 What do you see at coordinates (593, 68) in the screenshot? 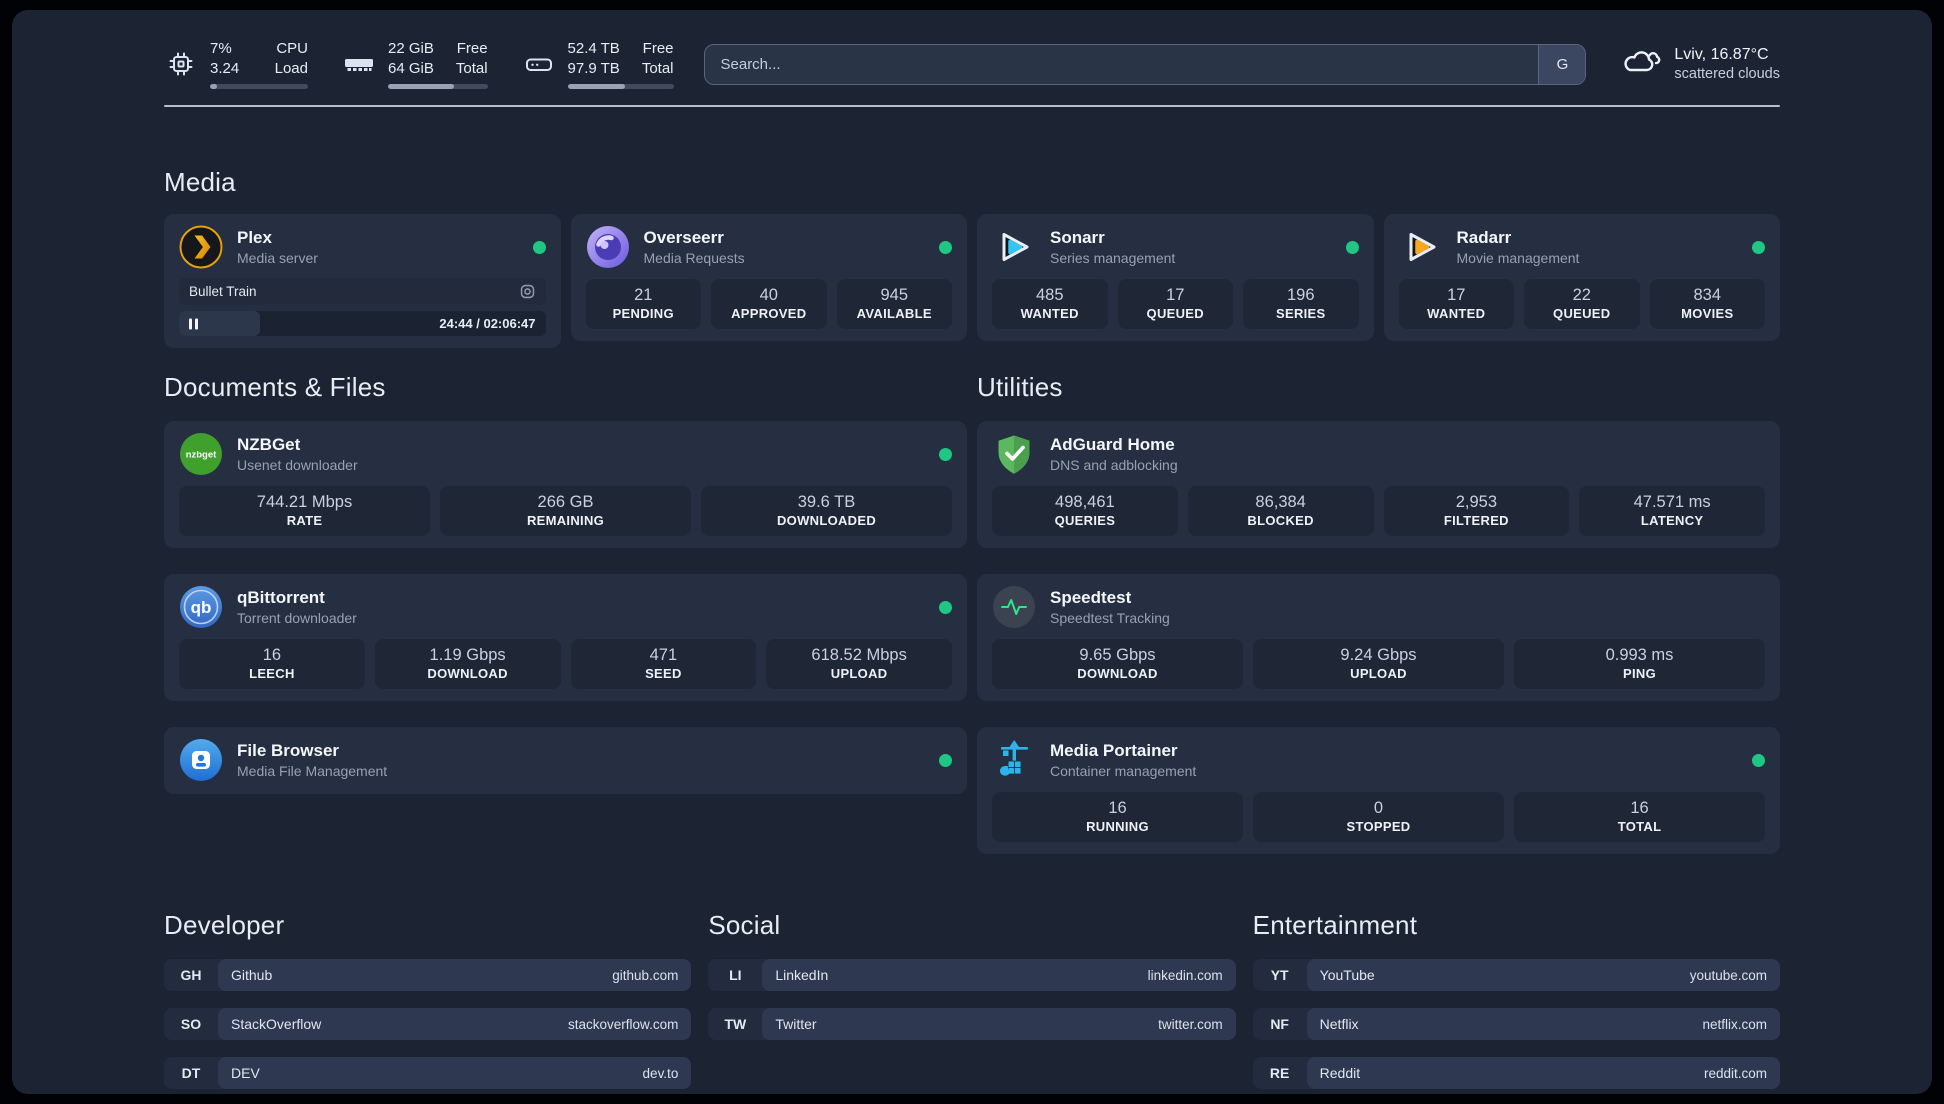
I see `stat-value-secondary: 97.9 TB` at bounding box center [593, 68].